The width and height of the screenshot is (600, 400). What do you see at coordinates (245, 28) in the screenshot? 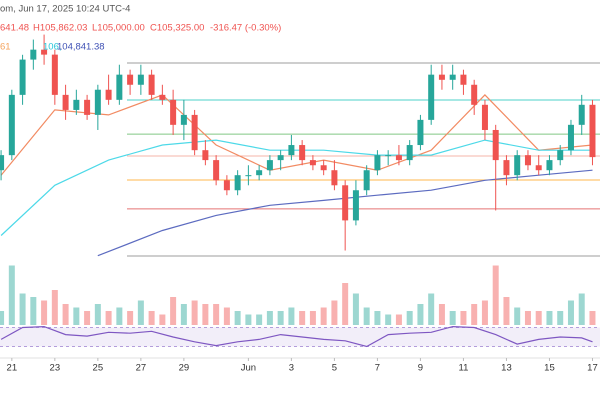
I see `ohlc-change: -316.47 (-0.30%)` at bounding box center [245, 28].